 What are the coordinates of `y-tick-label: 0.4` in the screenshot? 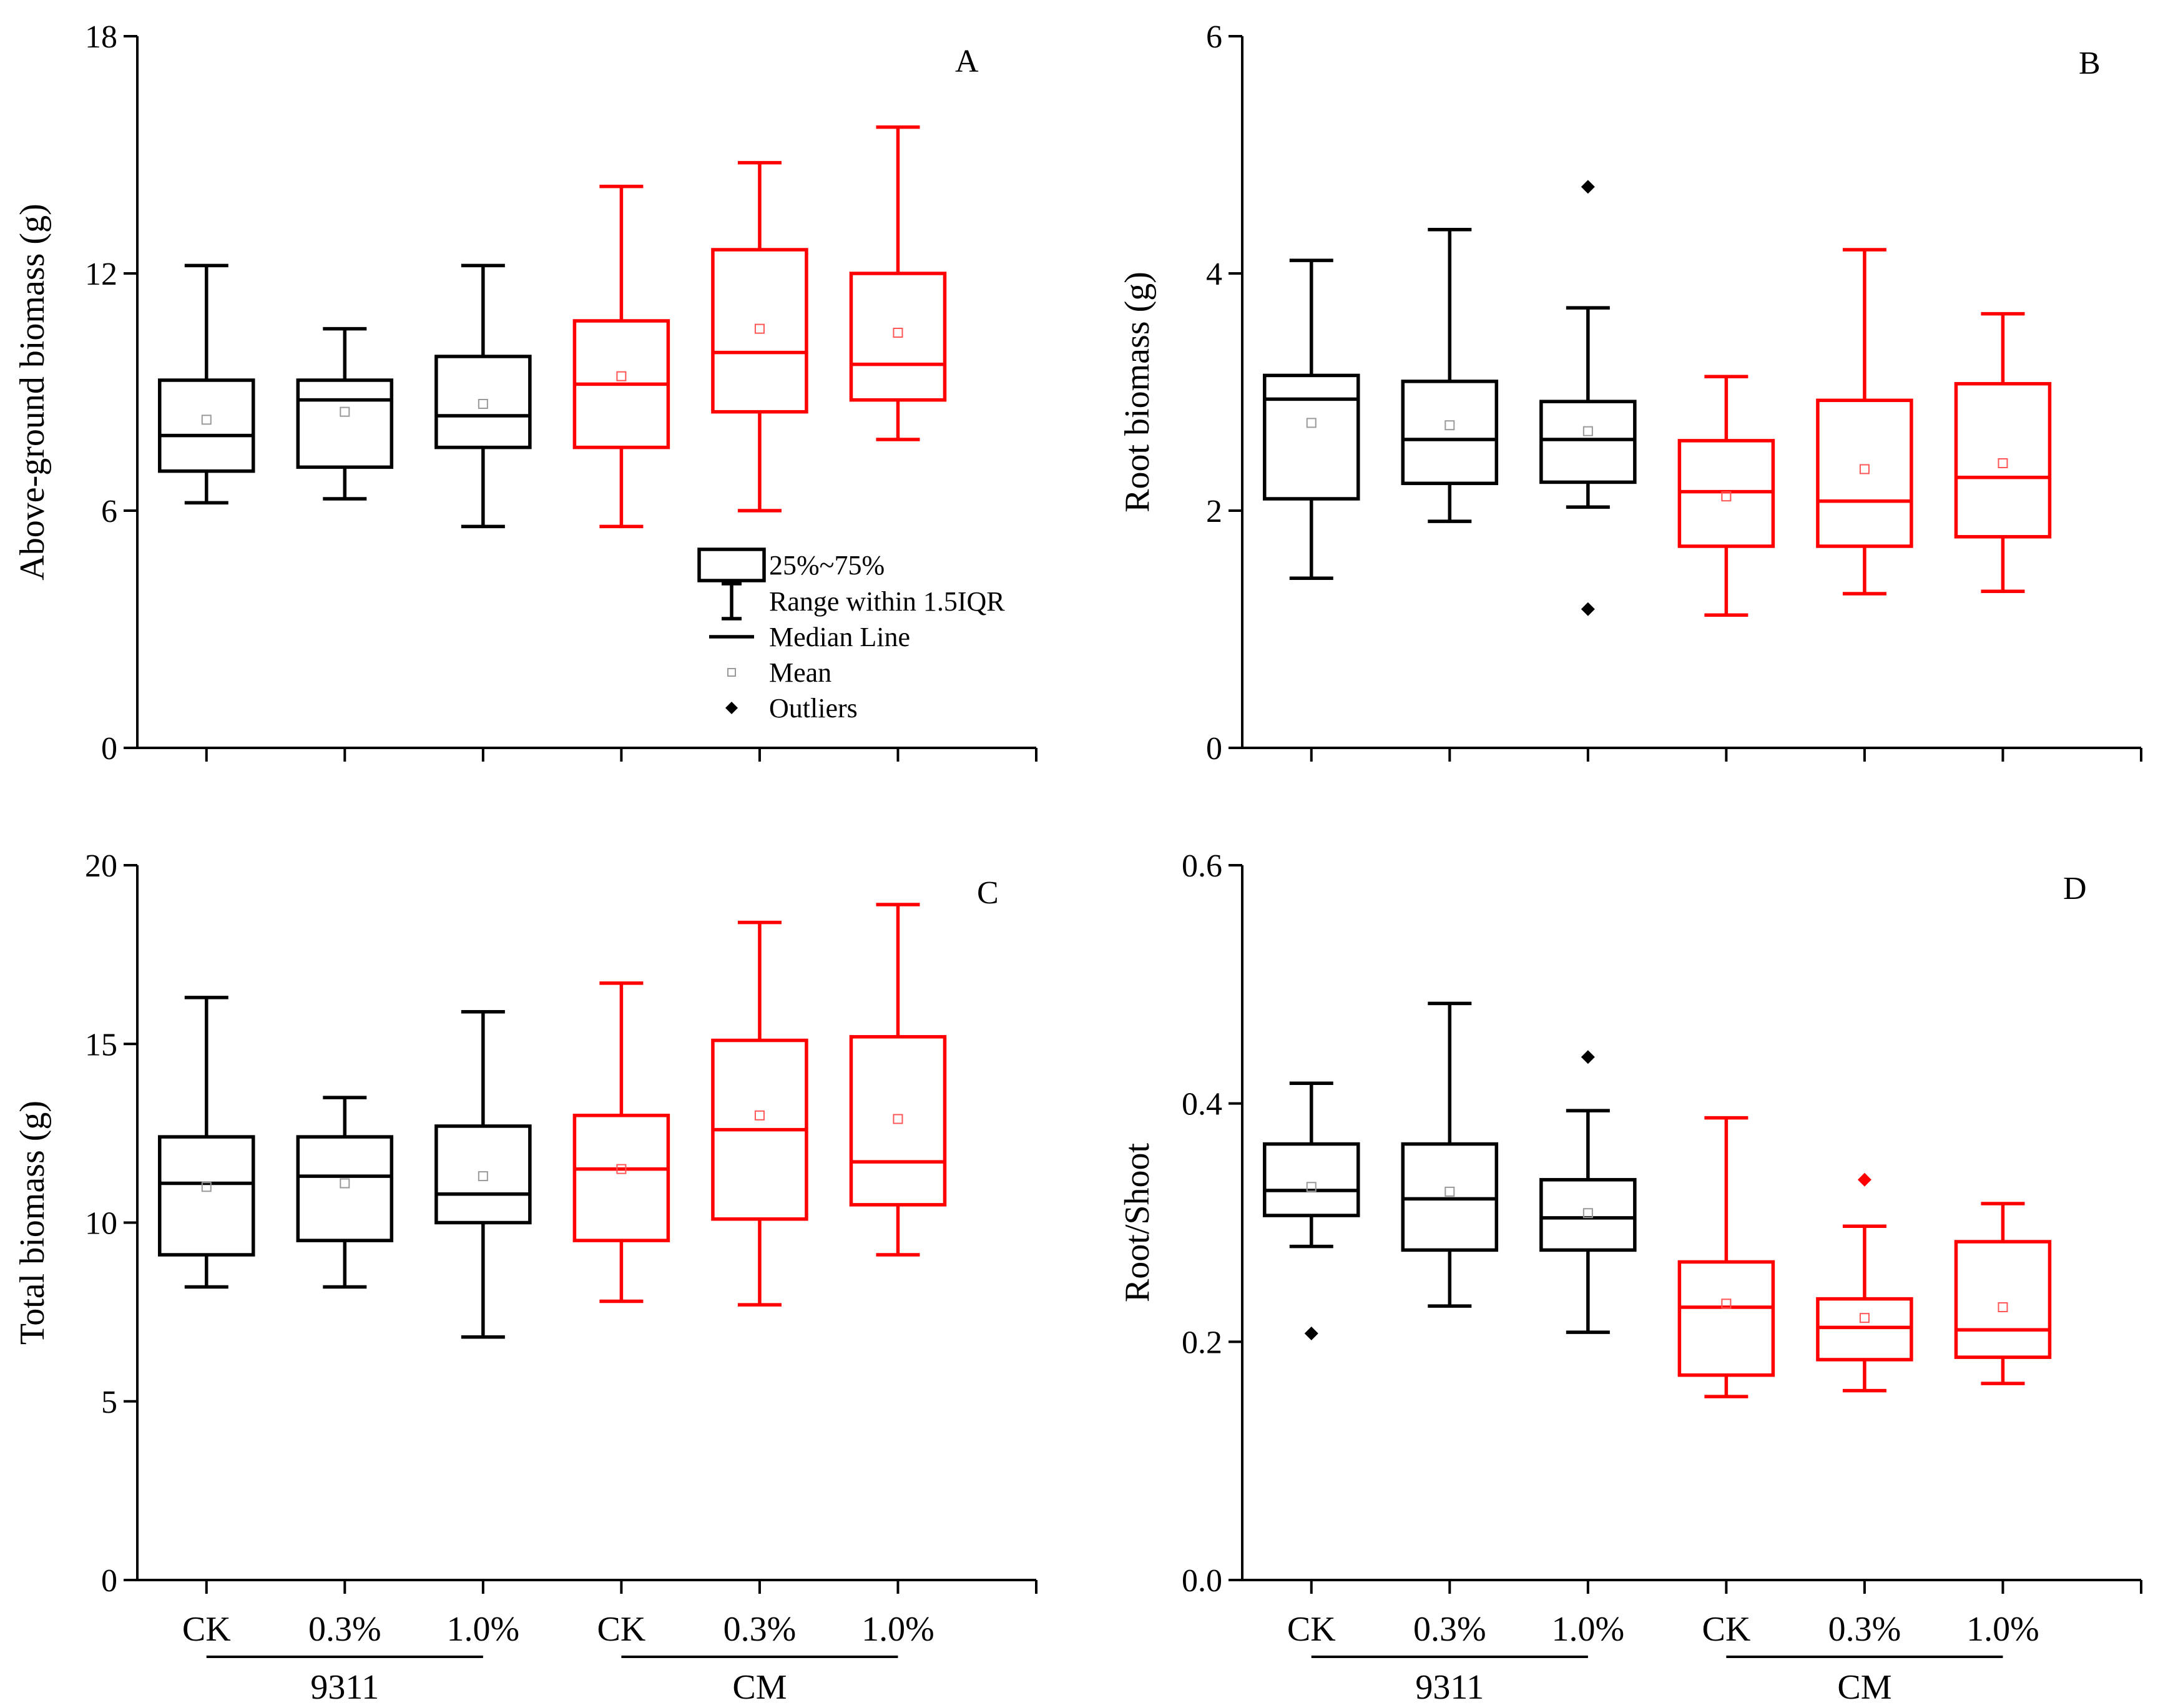 It's located at (1202, 1104).